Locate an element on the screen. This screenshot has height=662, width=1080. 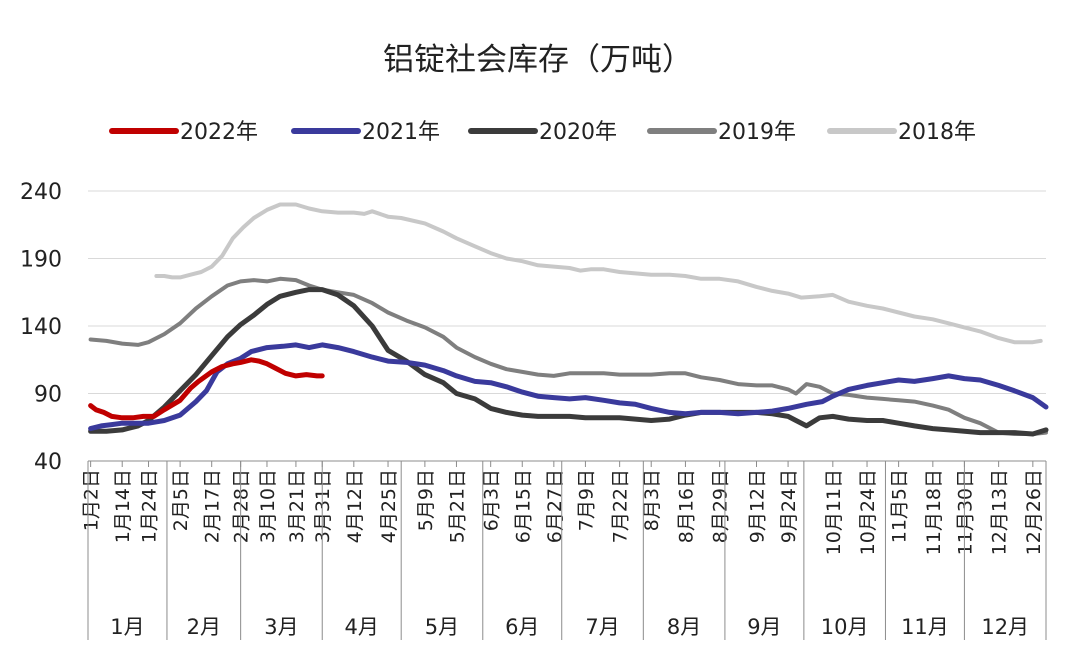
x-tick-label: 12月26日 is located at coordinates (1034, 512).